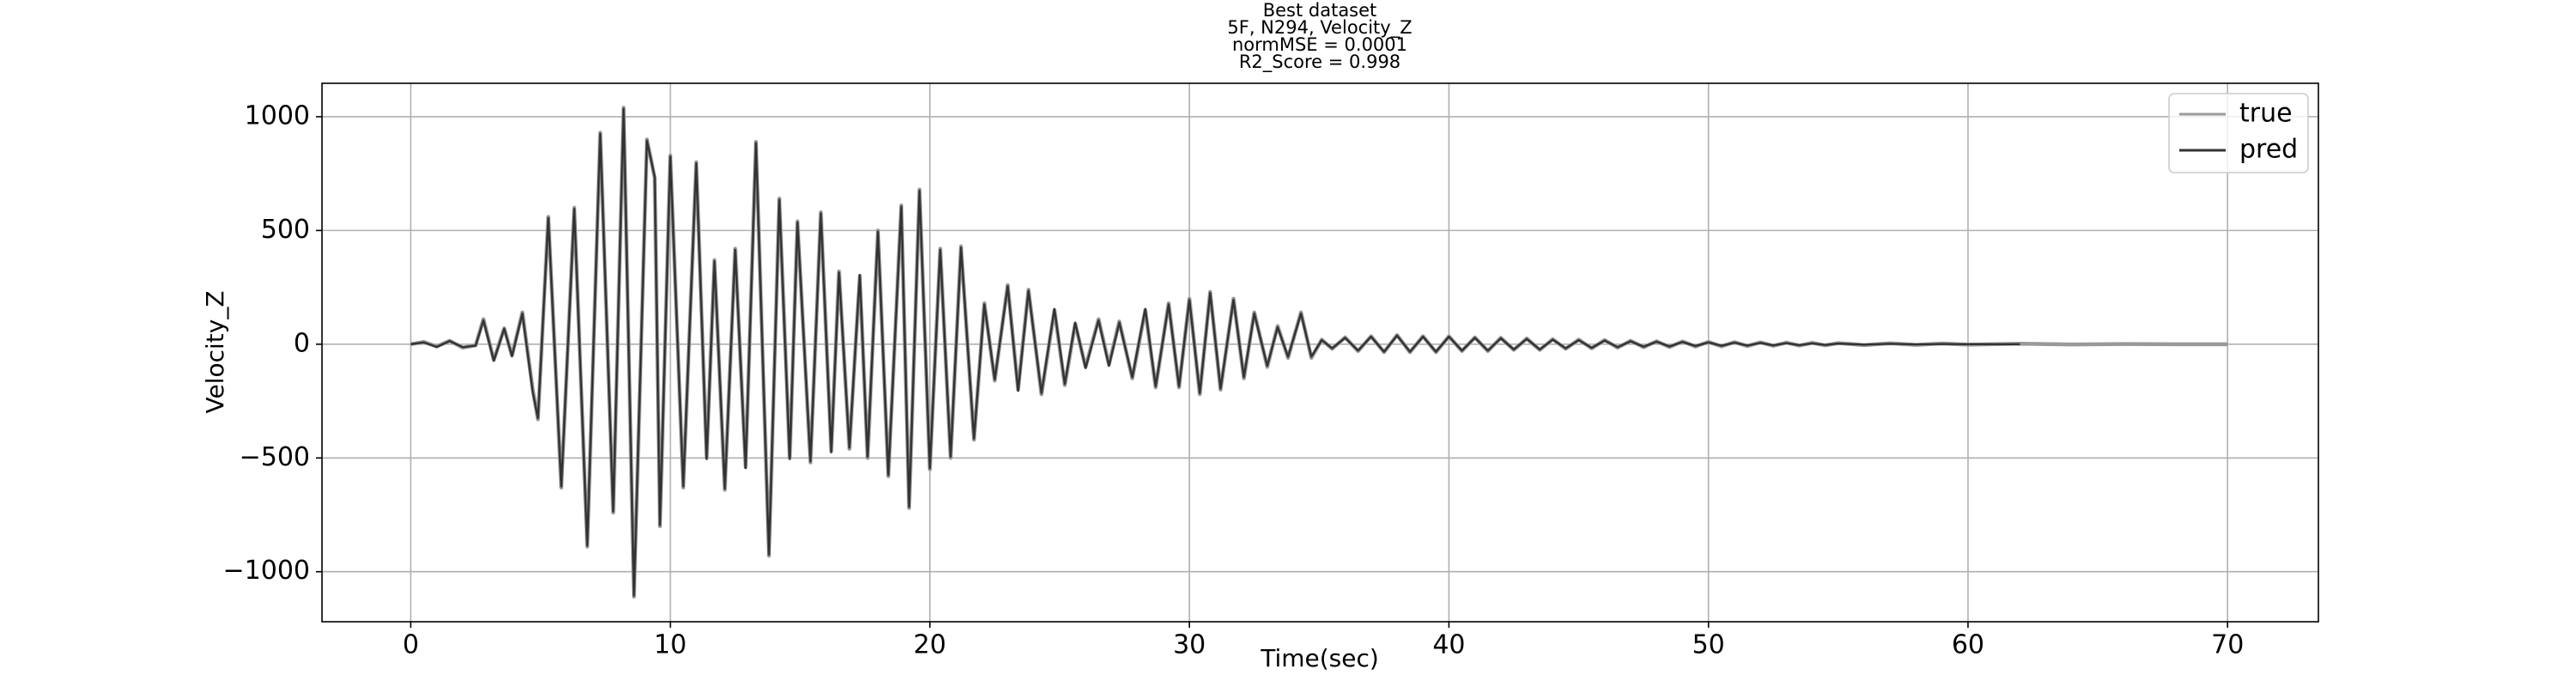 This screenshot has width=2576, height=687. What do you see at coordinates (1319, 658) in the screenshot?
I see `x-axis-label: Time(sec)` at bounding box center [1319, 658].